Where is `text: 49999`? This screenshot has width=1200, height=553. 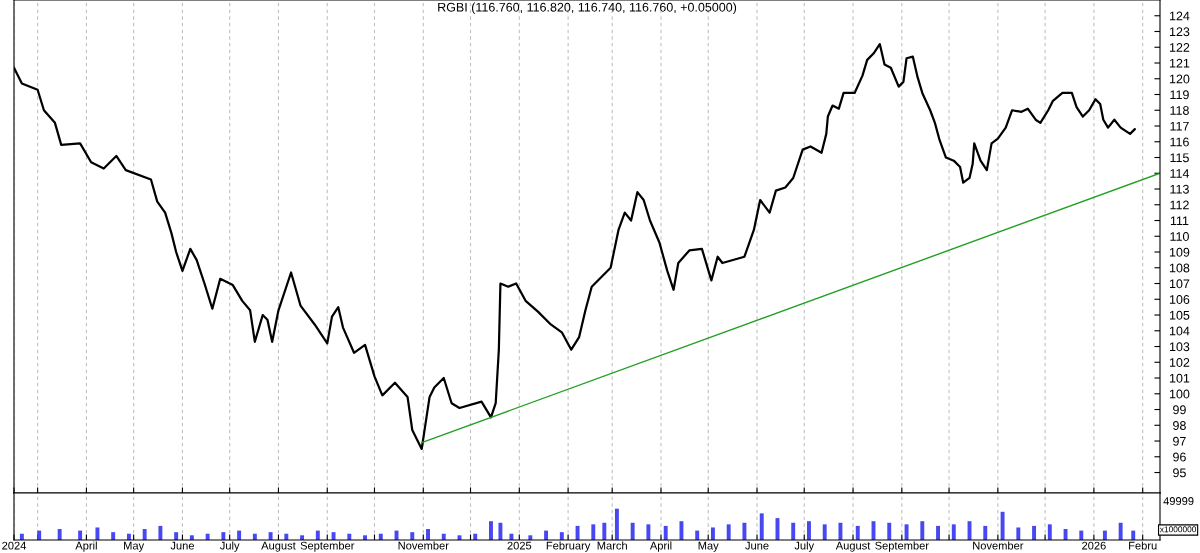
text: 49999 is located at coordinates (1178, 501).